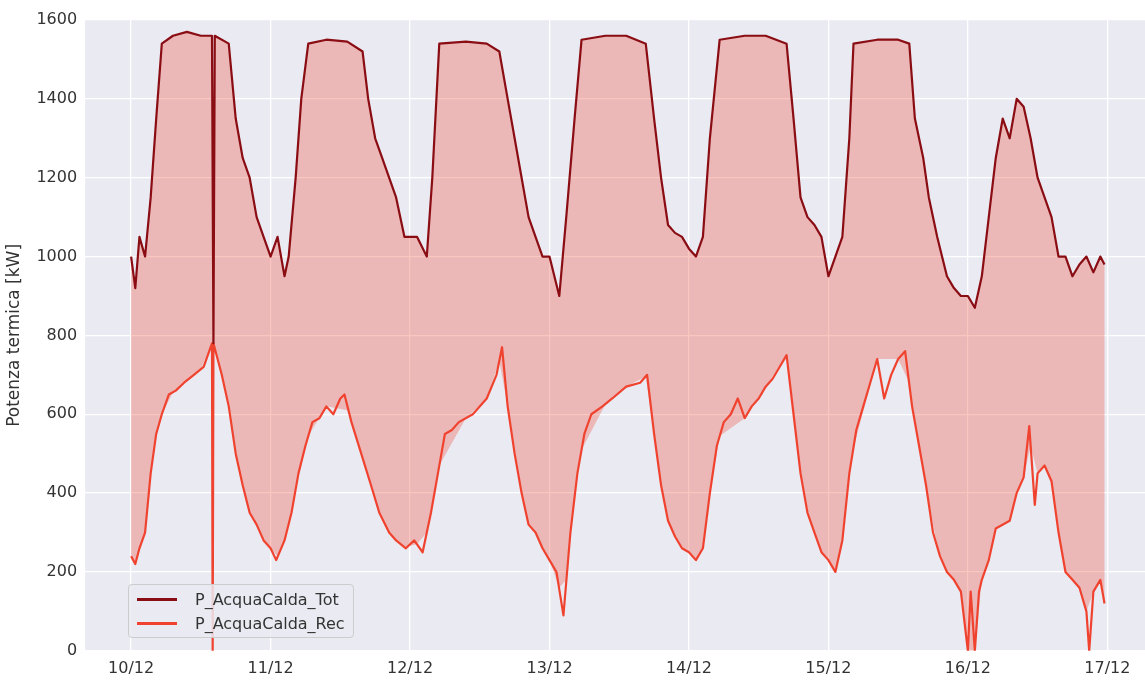 The height and width of the screenshot is (686, 1145). What do you see at coordinates (689, 667) in the screenshot?
I see `x-tick-label: 14/12` at bounding box center [689, 667].